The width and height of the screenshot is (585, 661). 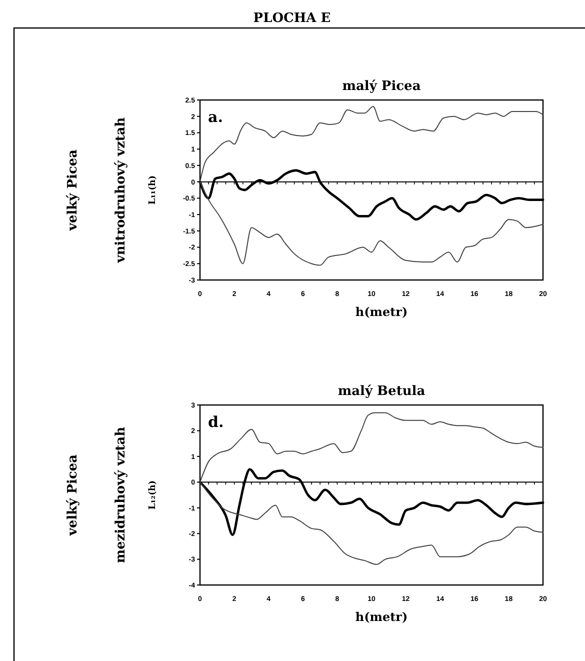 What do you see at coordinates (153, 190) in the screenshot?
I see `y-axis-title: L₁₁(h)` at bounding box center [153, 190].